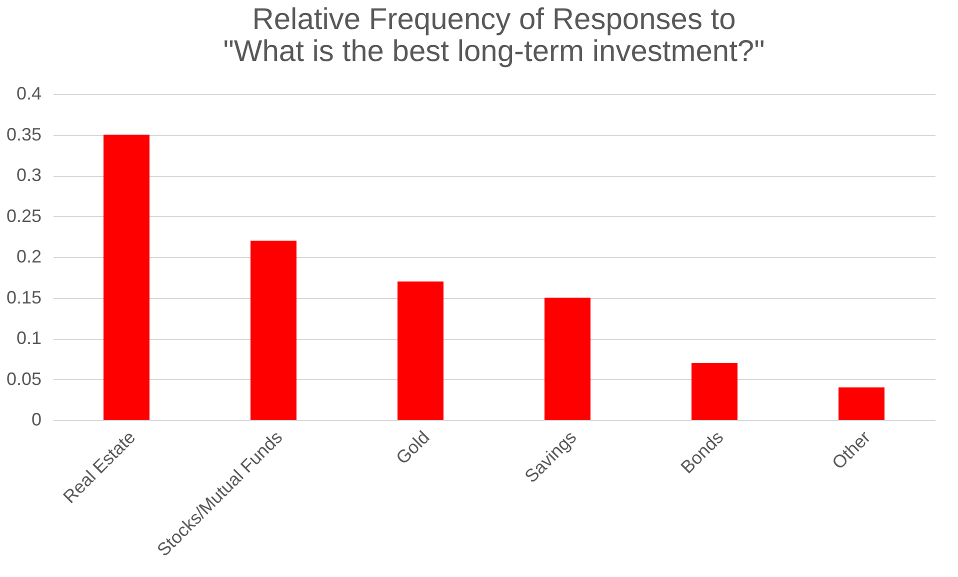 The image size is (958, 577). Describe the element at coordinates (24, 134) in the screenshot. I see `y-tick-label: 0.35` at that location.